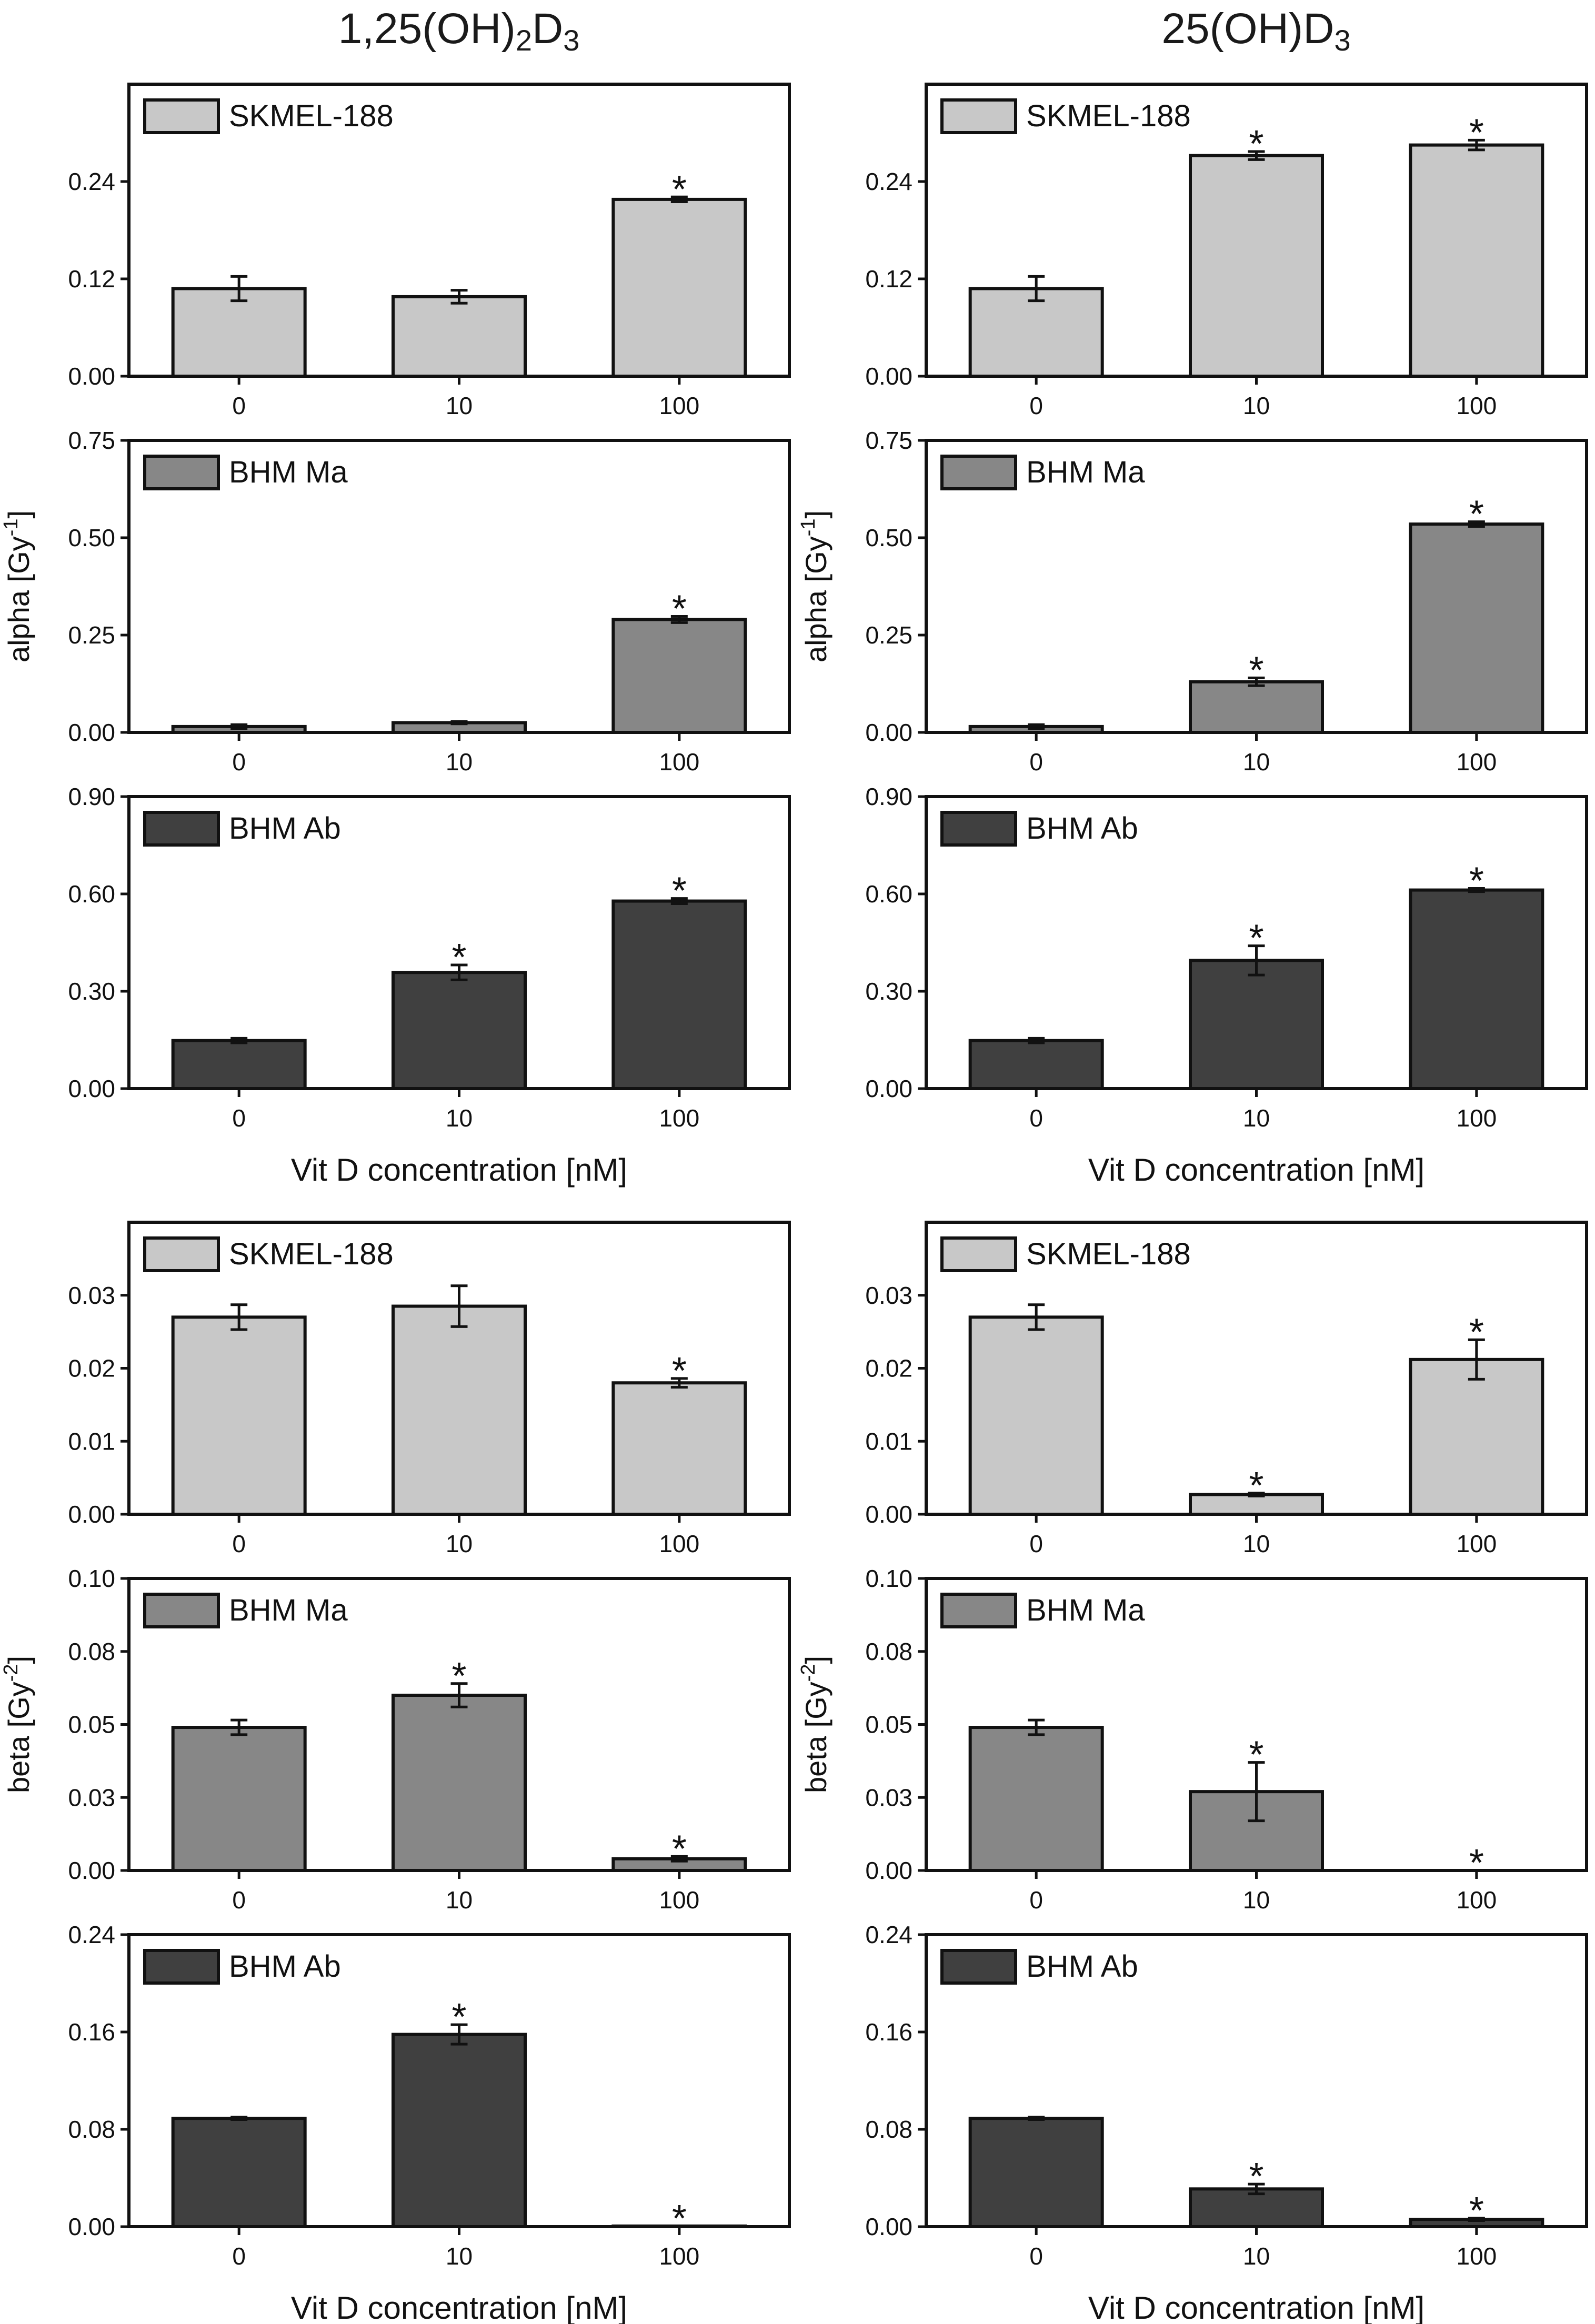  Describe the element at coordinates (679, 2256) in the screenshot. I see `panel-beta-0-5-xtick-label-100: 100` at that location.